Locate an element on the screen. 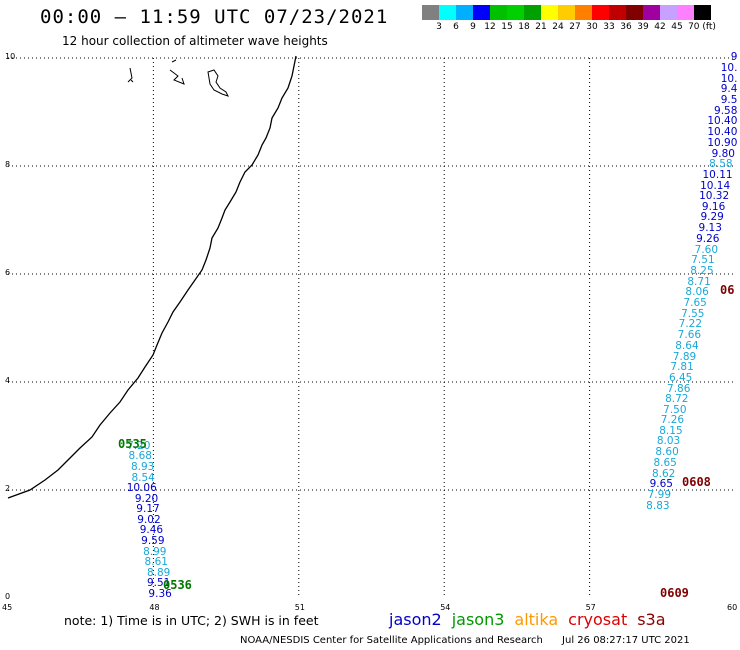 The image size is (740, 650). swh-value: 10.14 is located at coordinates (715, 185).